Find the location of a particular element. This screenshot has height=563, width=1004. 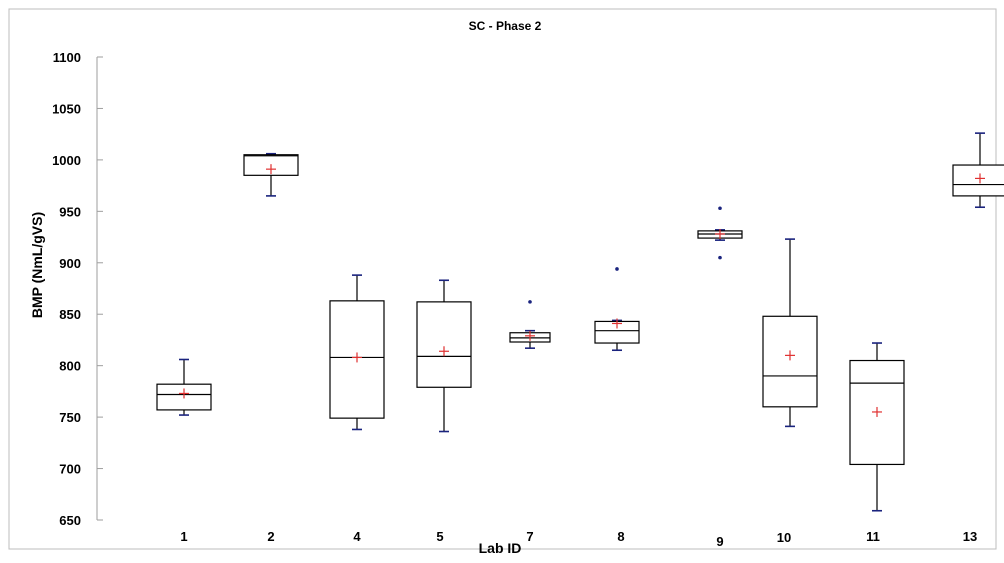

x-tick-label: 2 is located at coordinates (270, 536).